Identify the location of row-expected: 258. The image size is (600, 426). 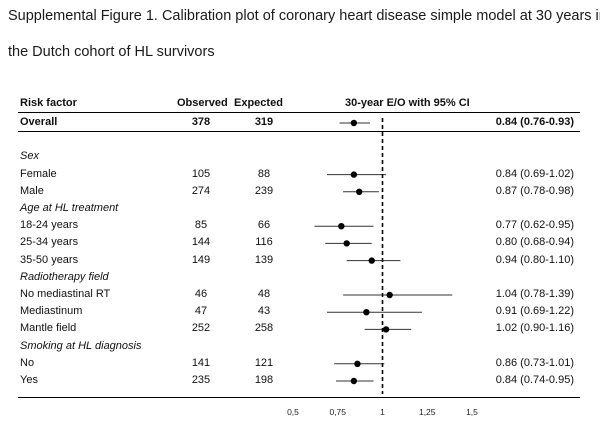
(264, 328).